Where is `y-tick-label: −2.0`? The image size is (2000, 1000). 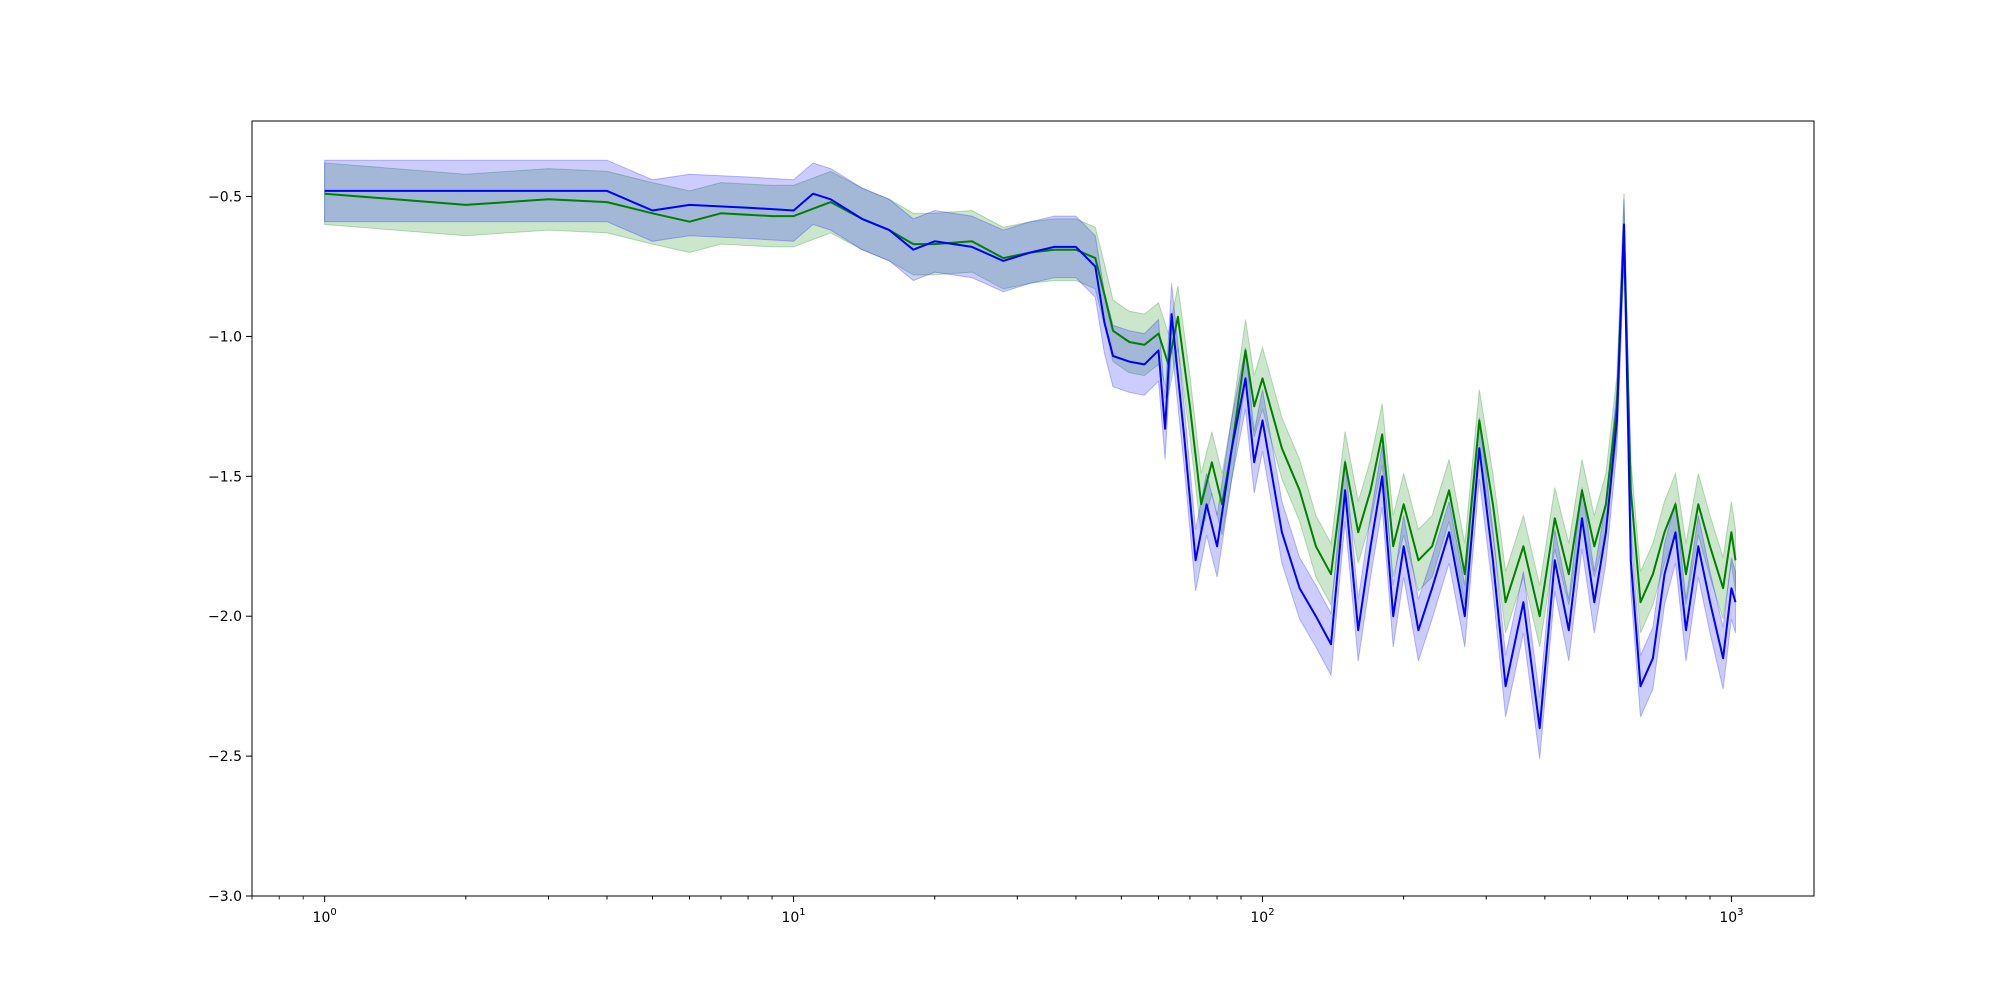
y-tick-label: −2.0 is located at coordinates (225, 617).